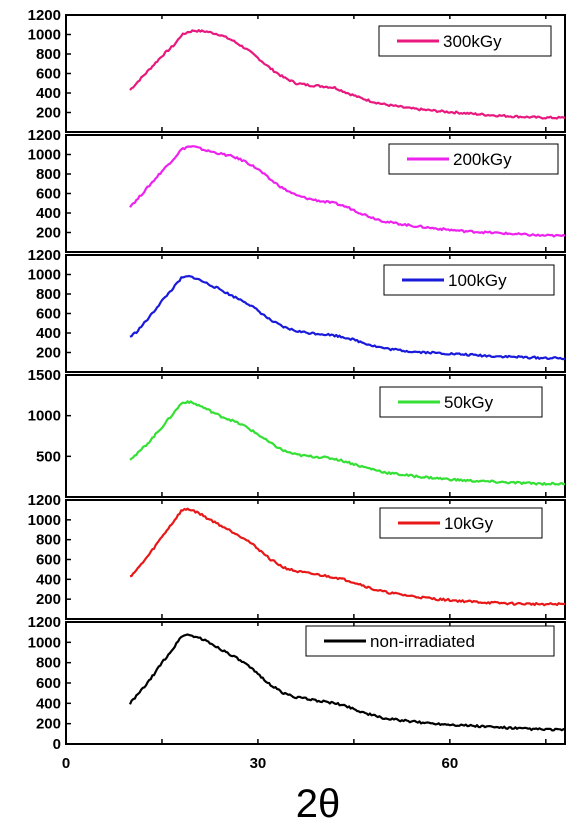 This screenshot has height=838, width=566. What do you see at coordinates (347, 191) in the screenshot?
I see `series-line-200kGy` at bounding box center [347, 191].